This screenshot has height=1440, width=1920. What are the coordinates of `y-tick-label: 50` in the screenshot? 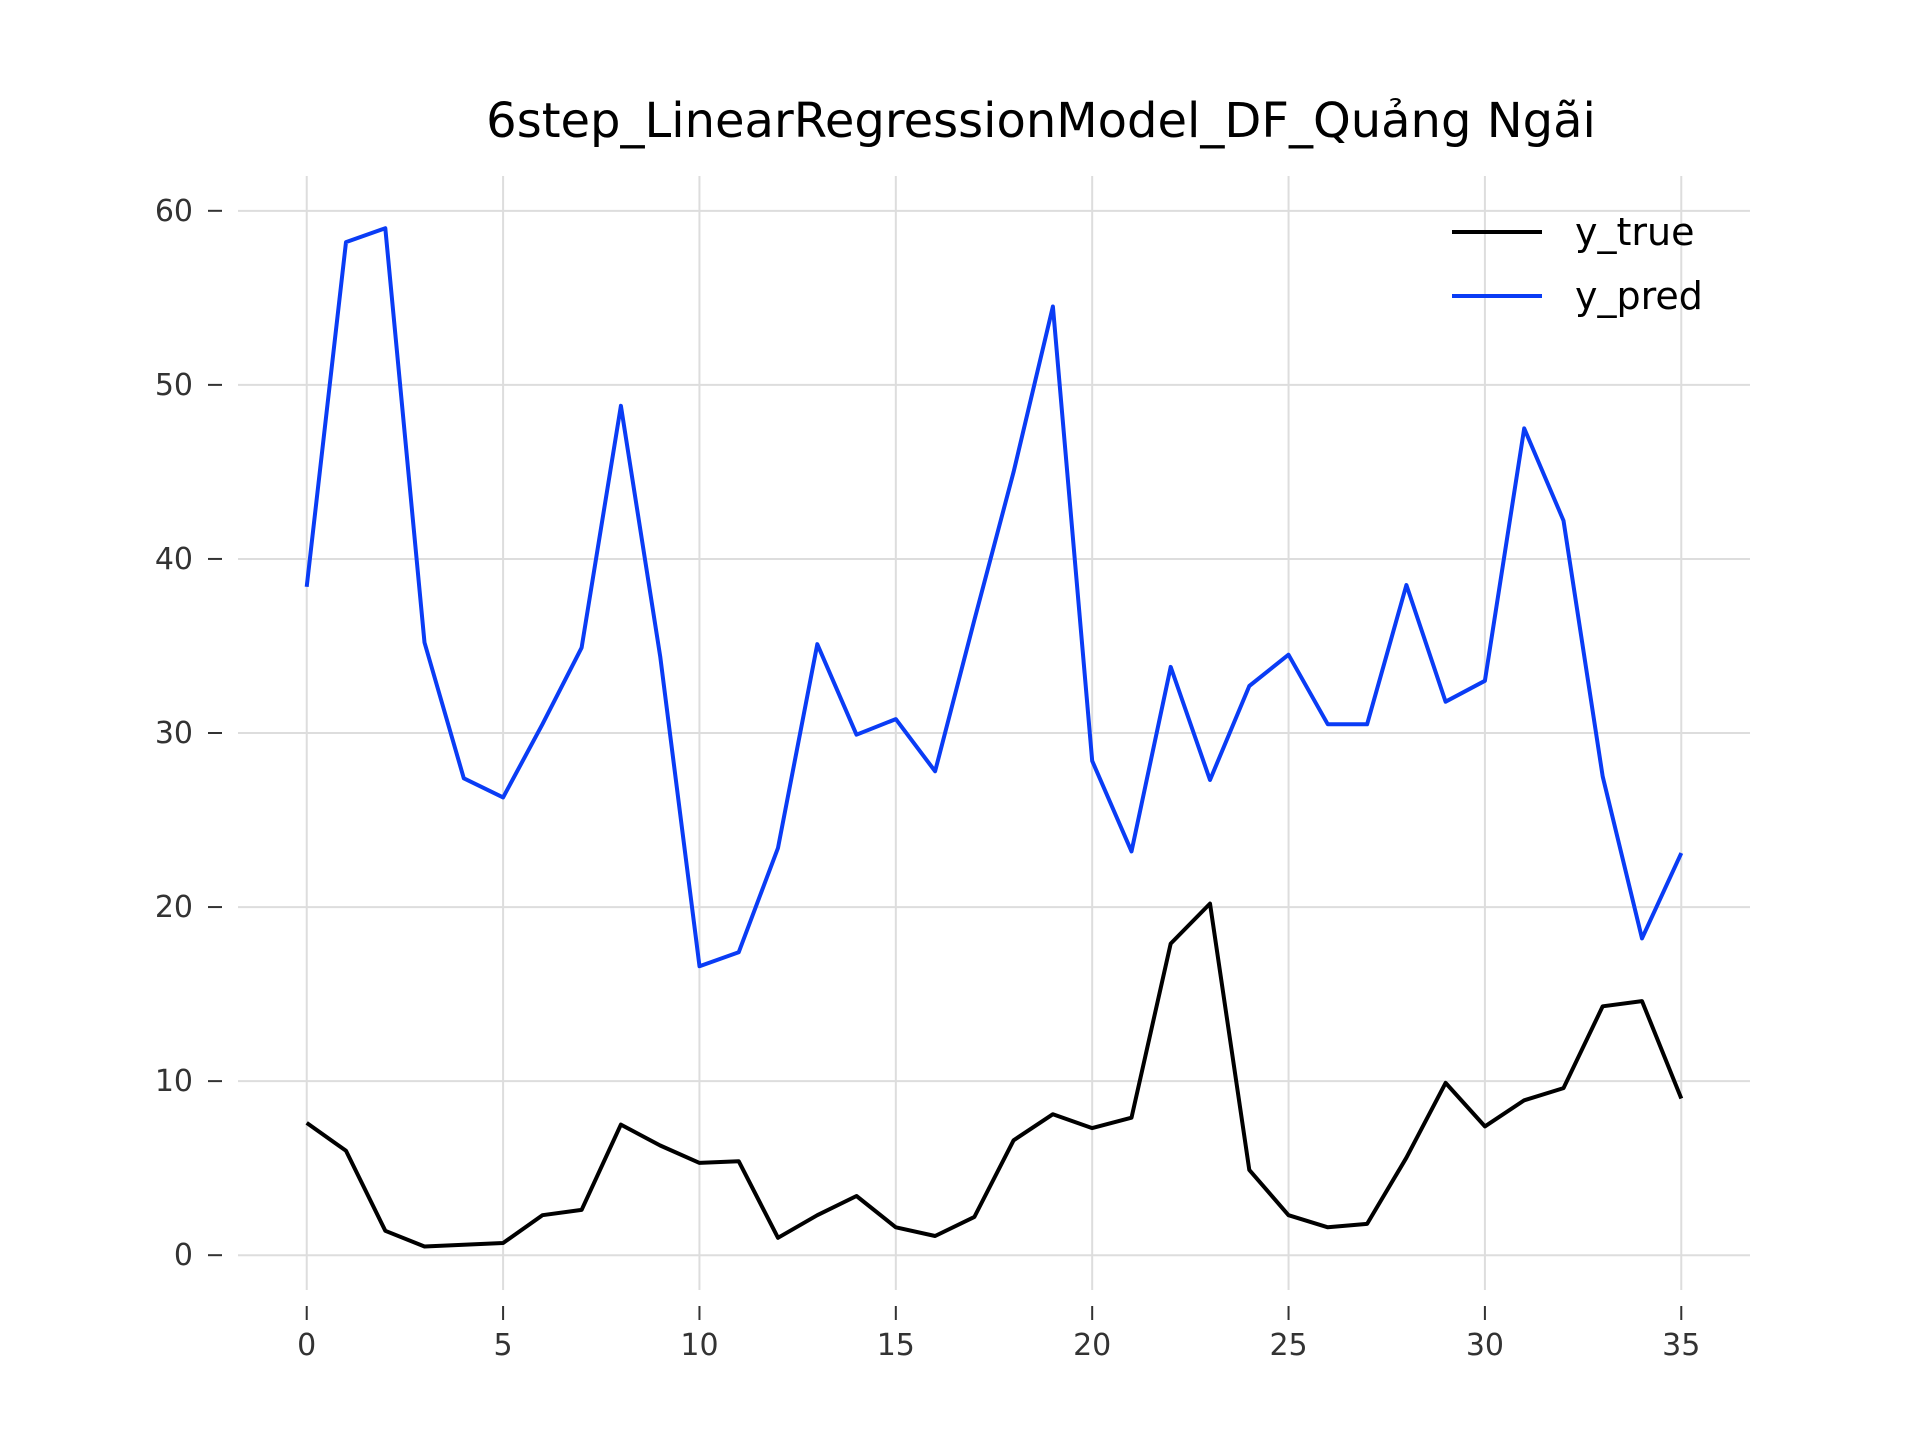 It's located at (174, 385).